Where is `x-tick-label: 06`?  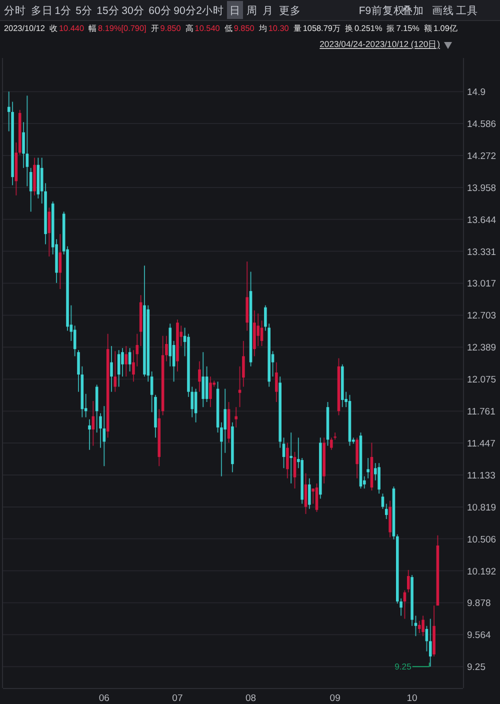
x-tick-label: 06 is located at coordinates (104, 698).